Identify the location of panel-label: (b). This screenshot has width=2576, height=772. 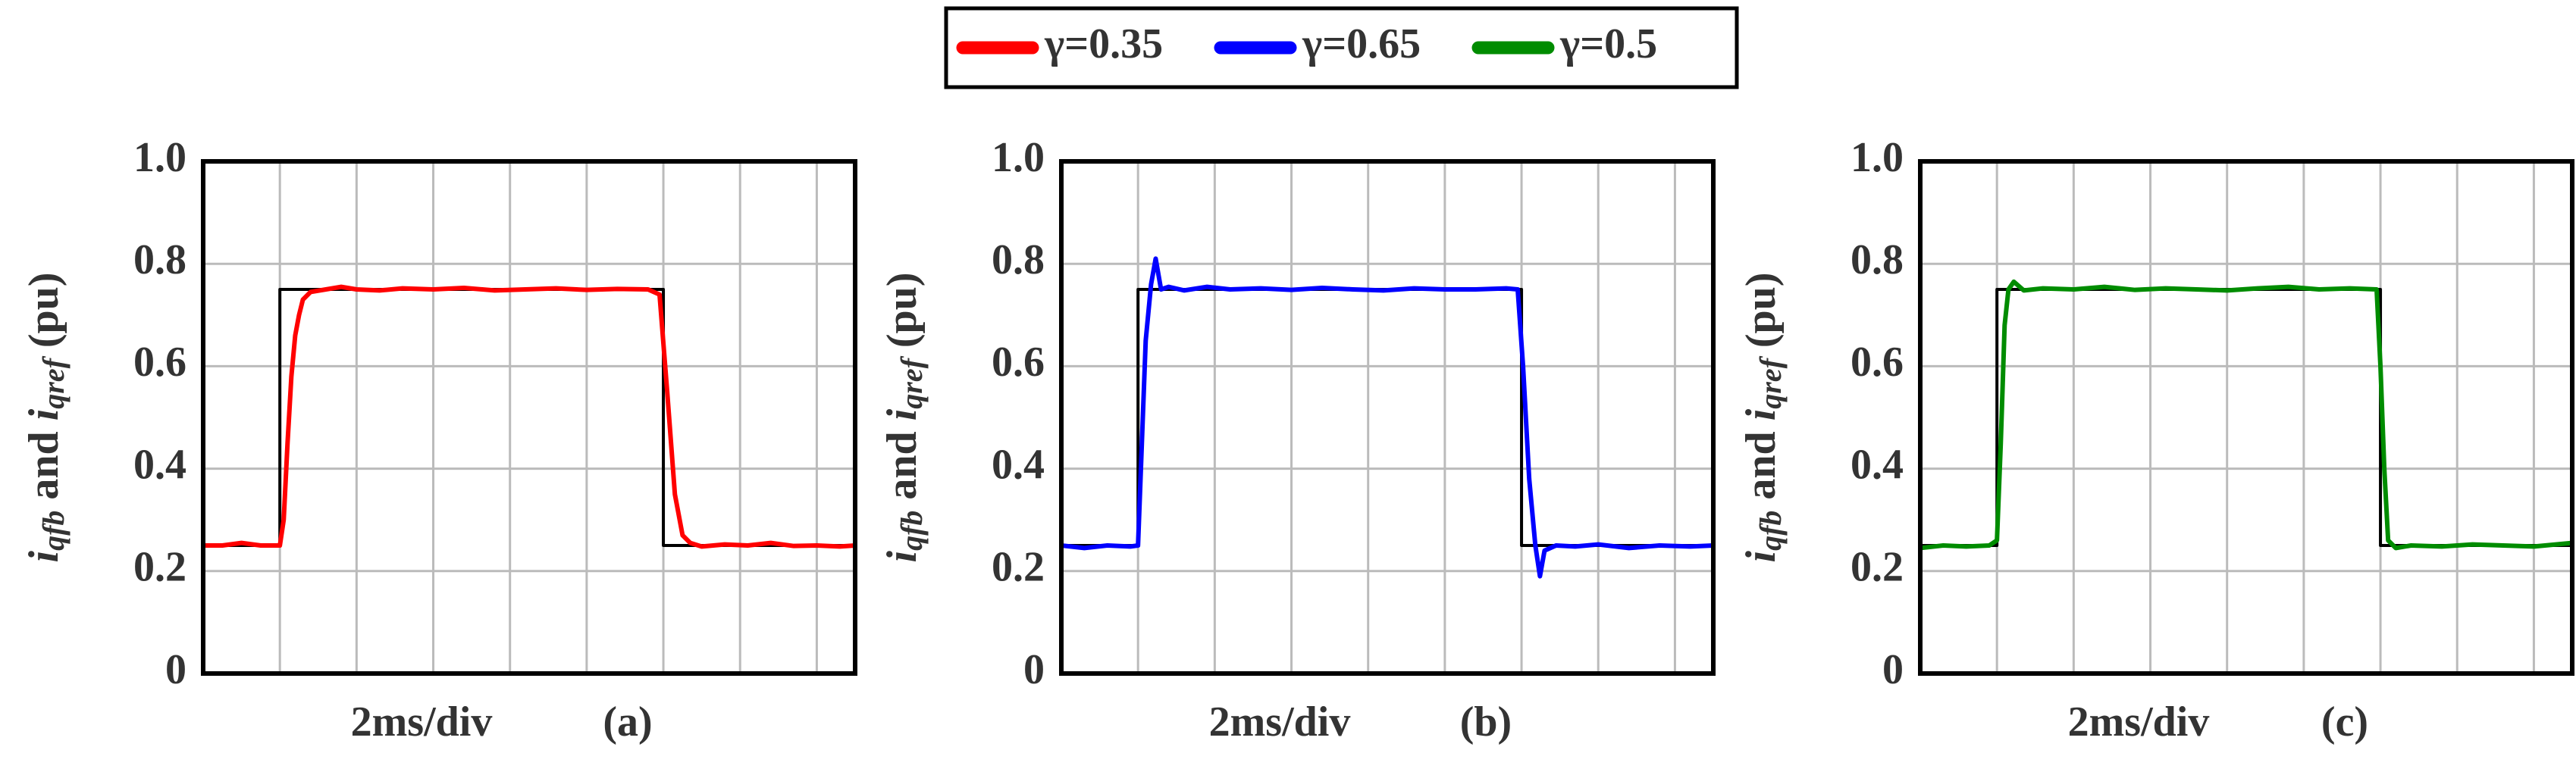
(1486, 722).